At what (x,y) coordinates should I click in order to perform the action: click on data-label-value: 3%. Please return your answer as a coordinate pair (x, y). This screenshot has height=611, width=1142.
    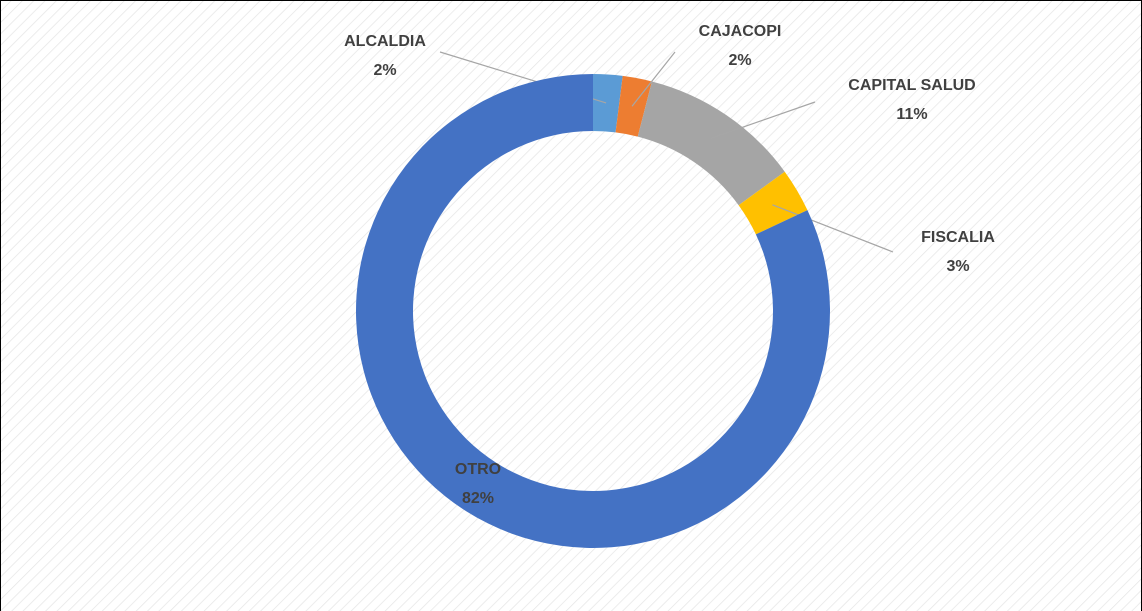
    Looking at the image, I should click on (957, 266).